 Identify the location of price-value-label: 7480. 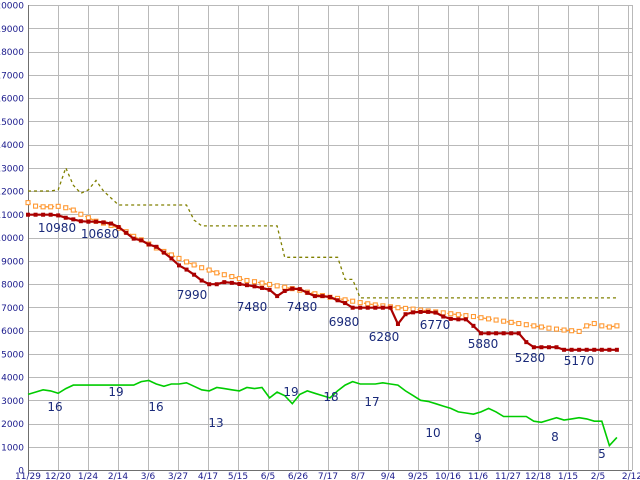
(302, 307).